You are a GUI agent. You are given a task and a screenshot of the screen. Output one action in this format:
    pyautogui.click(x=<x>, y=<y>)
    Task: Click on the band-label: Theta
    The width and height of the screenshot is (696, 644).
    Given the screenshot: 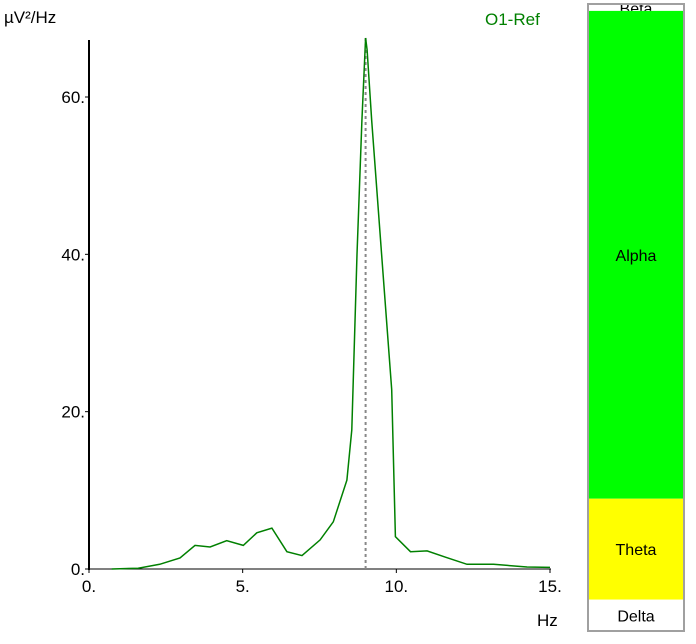 What is the action you would take?
    pyautogui.click(x=636, y=550)
    